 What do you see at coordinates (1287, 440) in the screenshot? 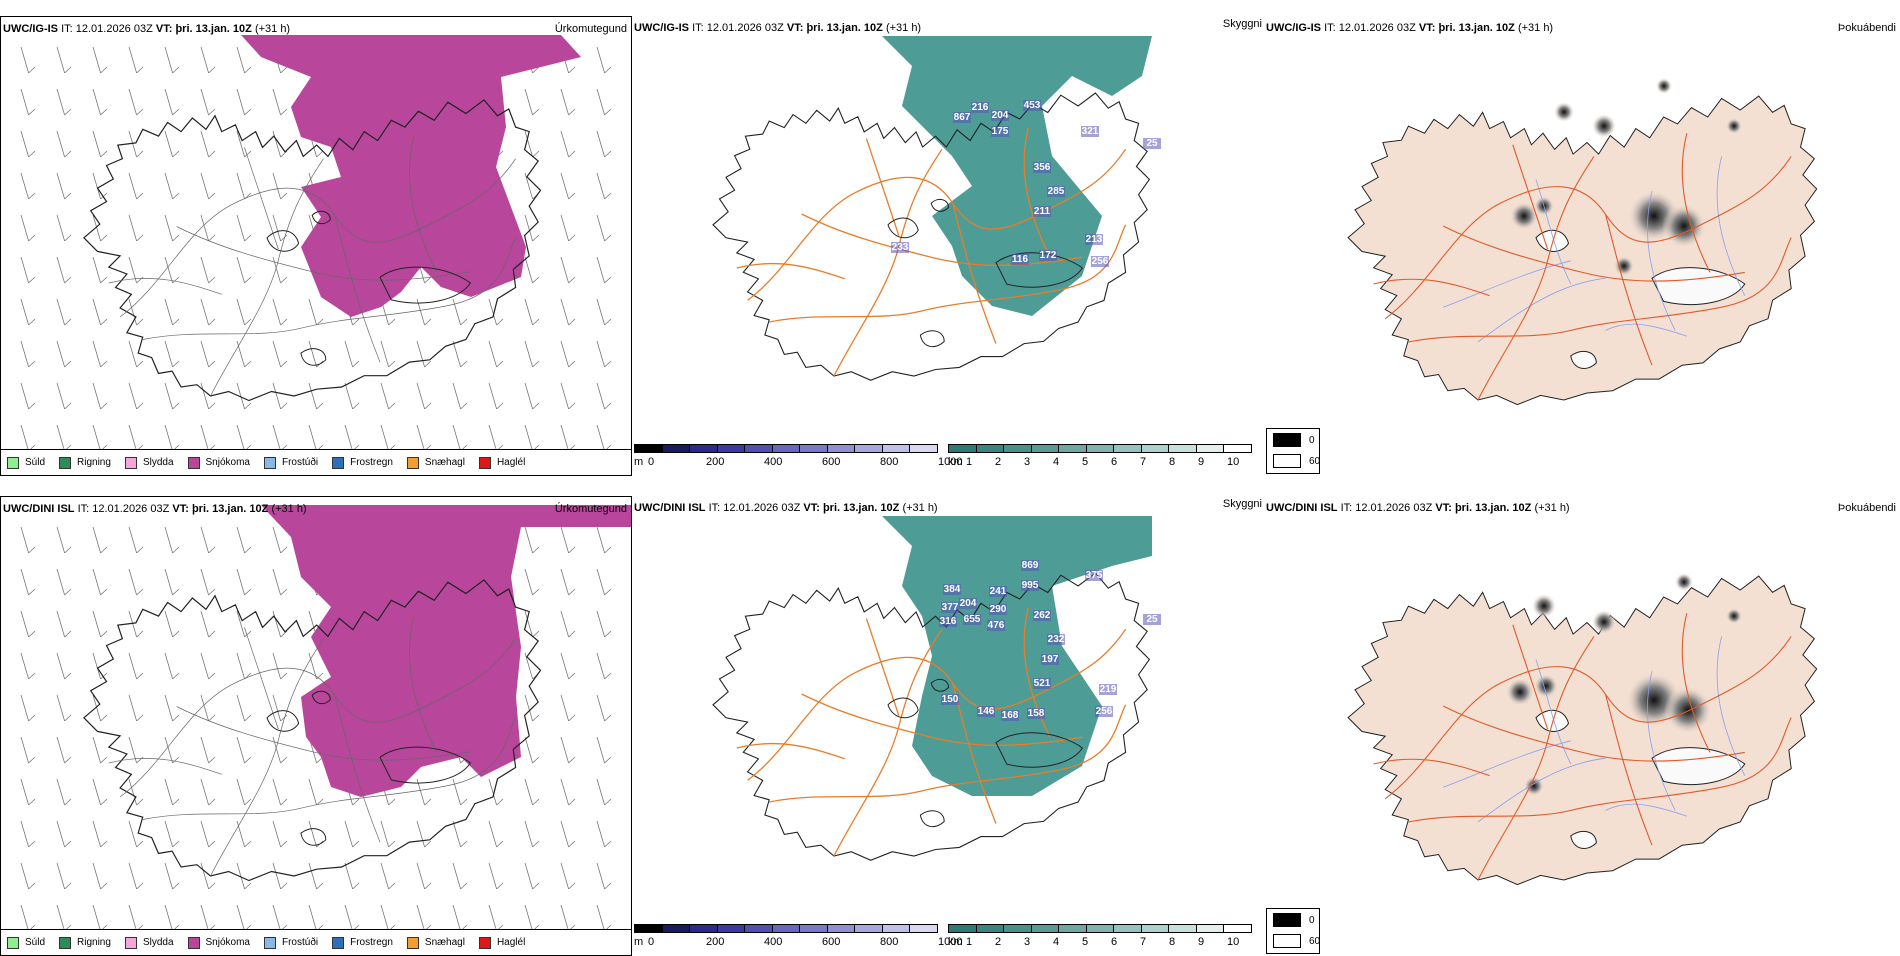
I see `fog-swatch-high` at bounding box center [1287, 440].